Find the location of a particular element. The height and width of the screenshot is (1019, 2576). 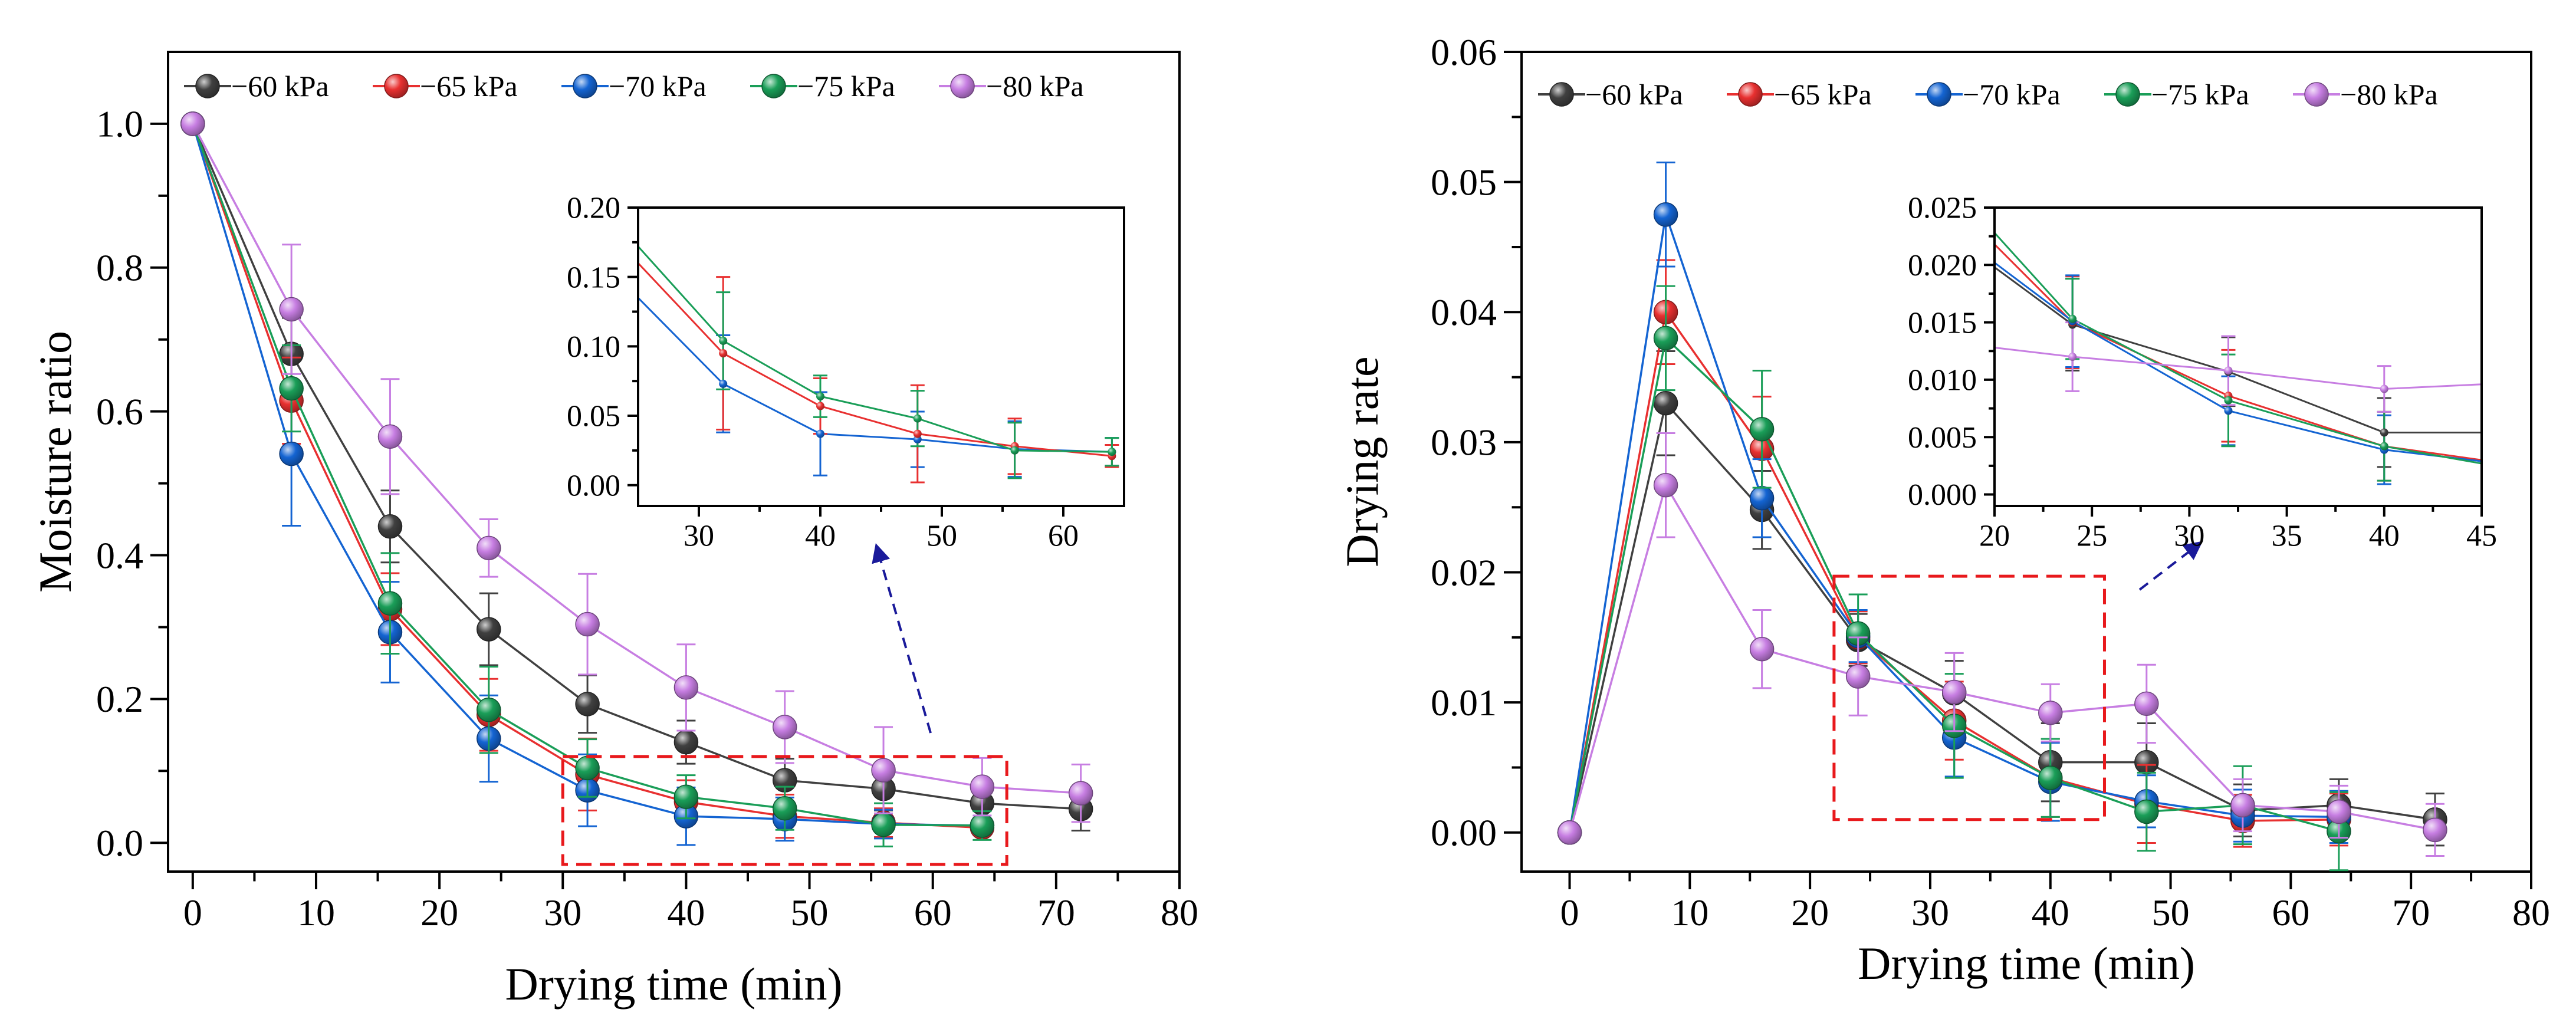

moisture-inset-ytick-label: 0.00 is located at coordinates (593, 485).